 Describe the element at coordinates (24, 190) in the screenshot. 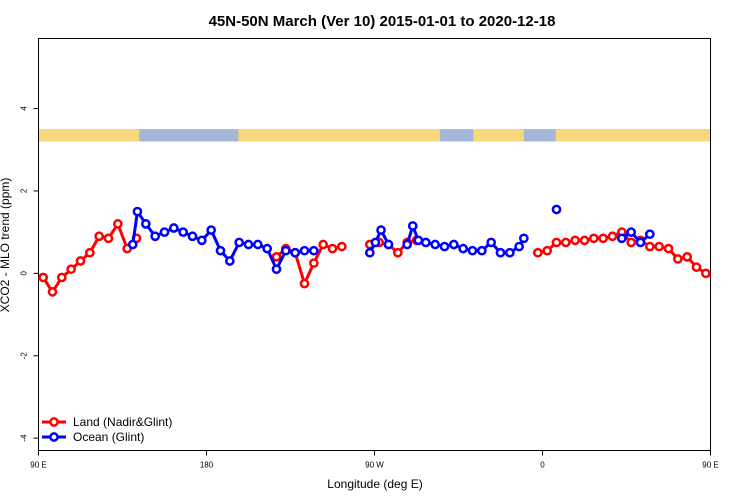

I see `y-tick-label: 2` at that location.